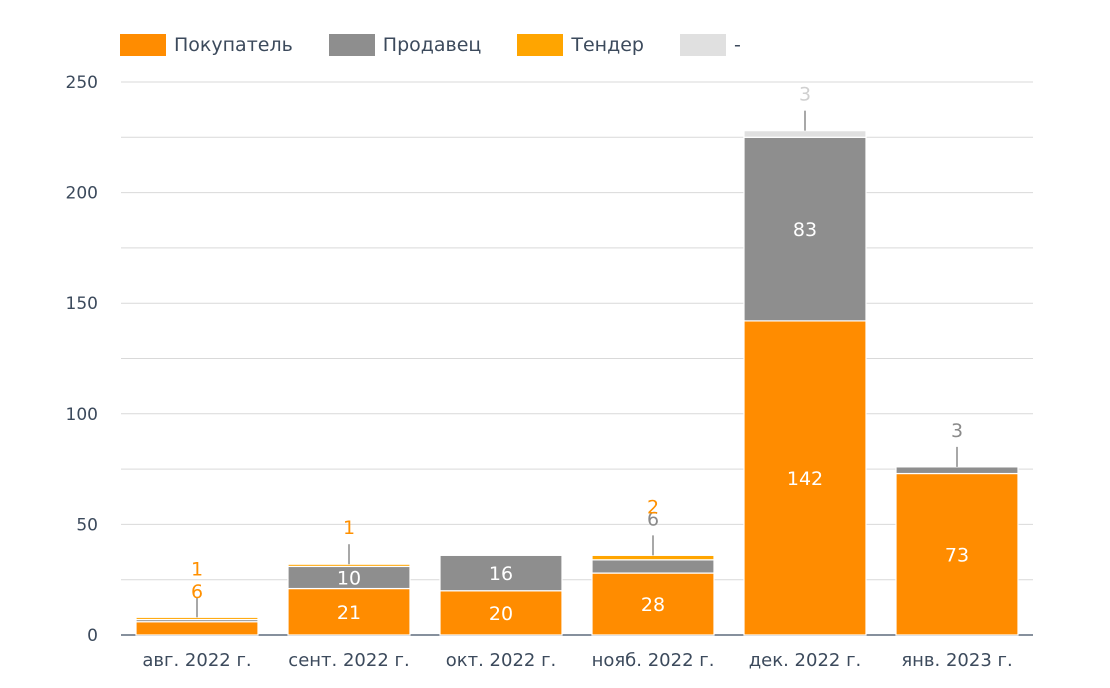  What do you see at coordinates (349, 578) in the screenshot?
I see `data-label: 10` at bounding box center [349, 578].